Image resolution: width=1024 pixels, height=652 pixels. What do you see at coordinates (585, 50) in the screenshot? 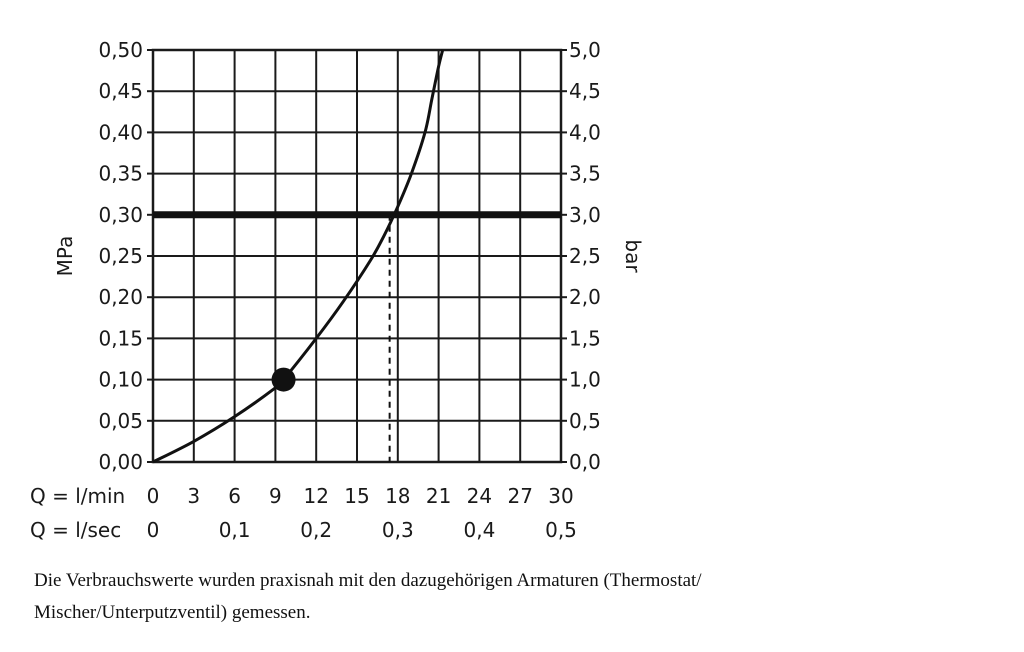
I see `right-tick-label: 5,0` at bounding box center [585, 50].